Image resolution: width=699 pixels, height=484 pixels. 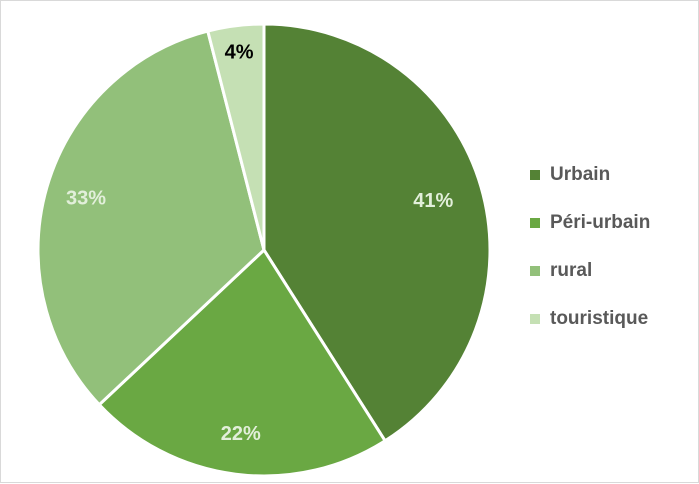 What do you see at coordinates (600, 222) in the screenshot?
I see `legend-label: Péri-urbain` at bounding box center [600, 222].